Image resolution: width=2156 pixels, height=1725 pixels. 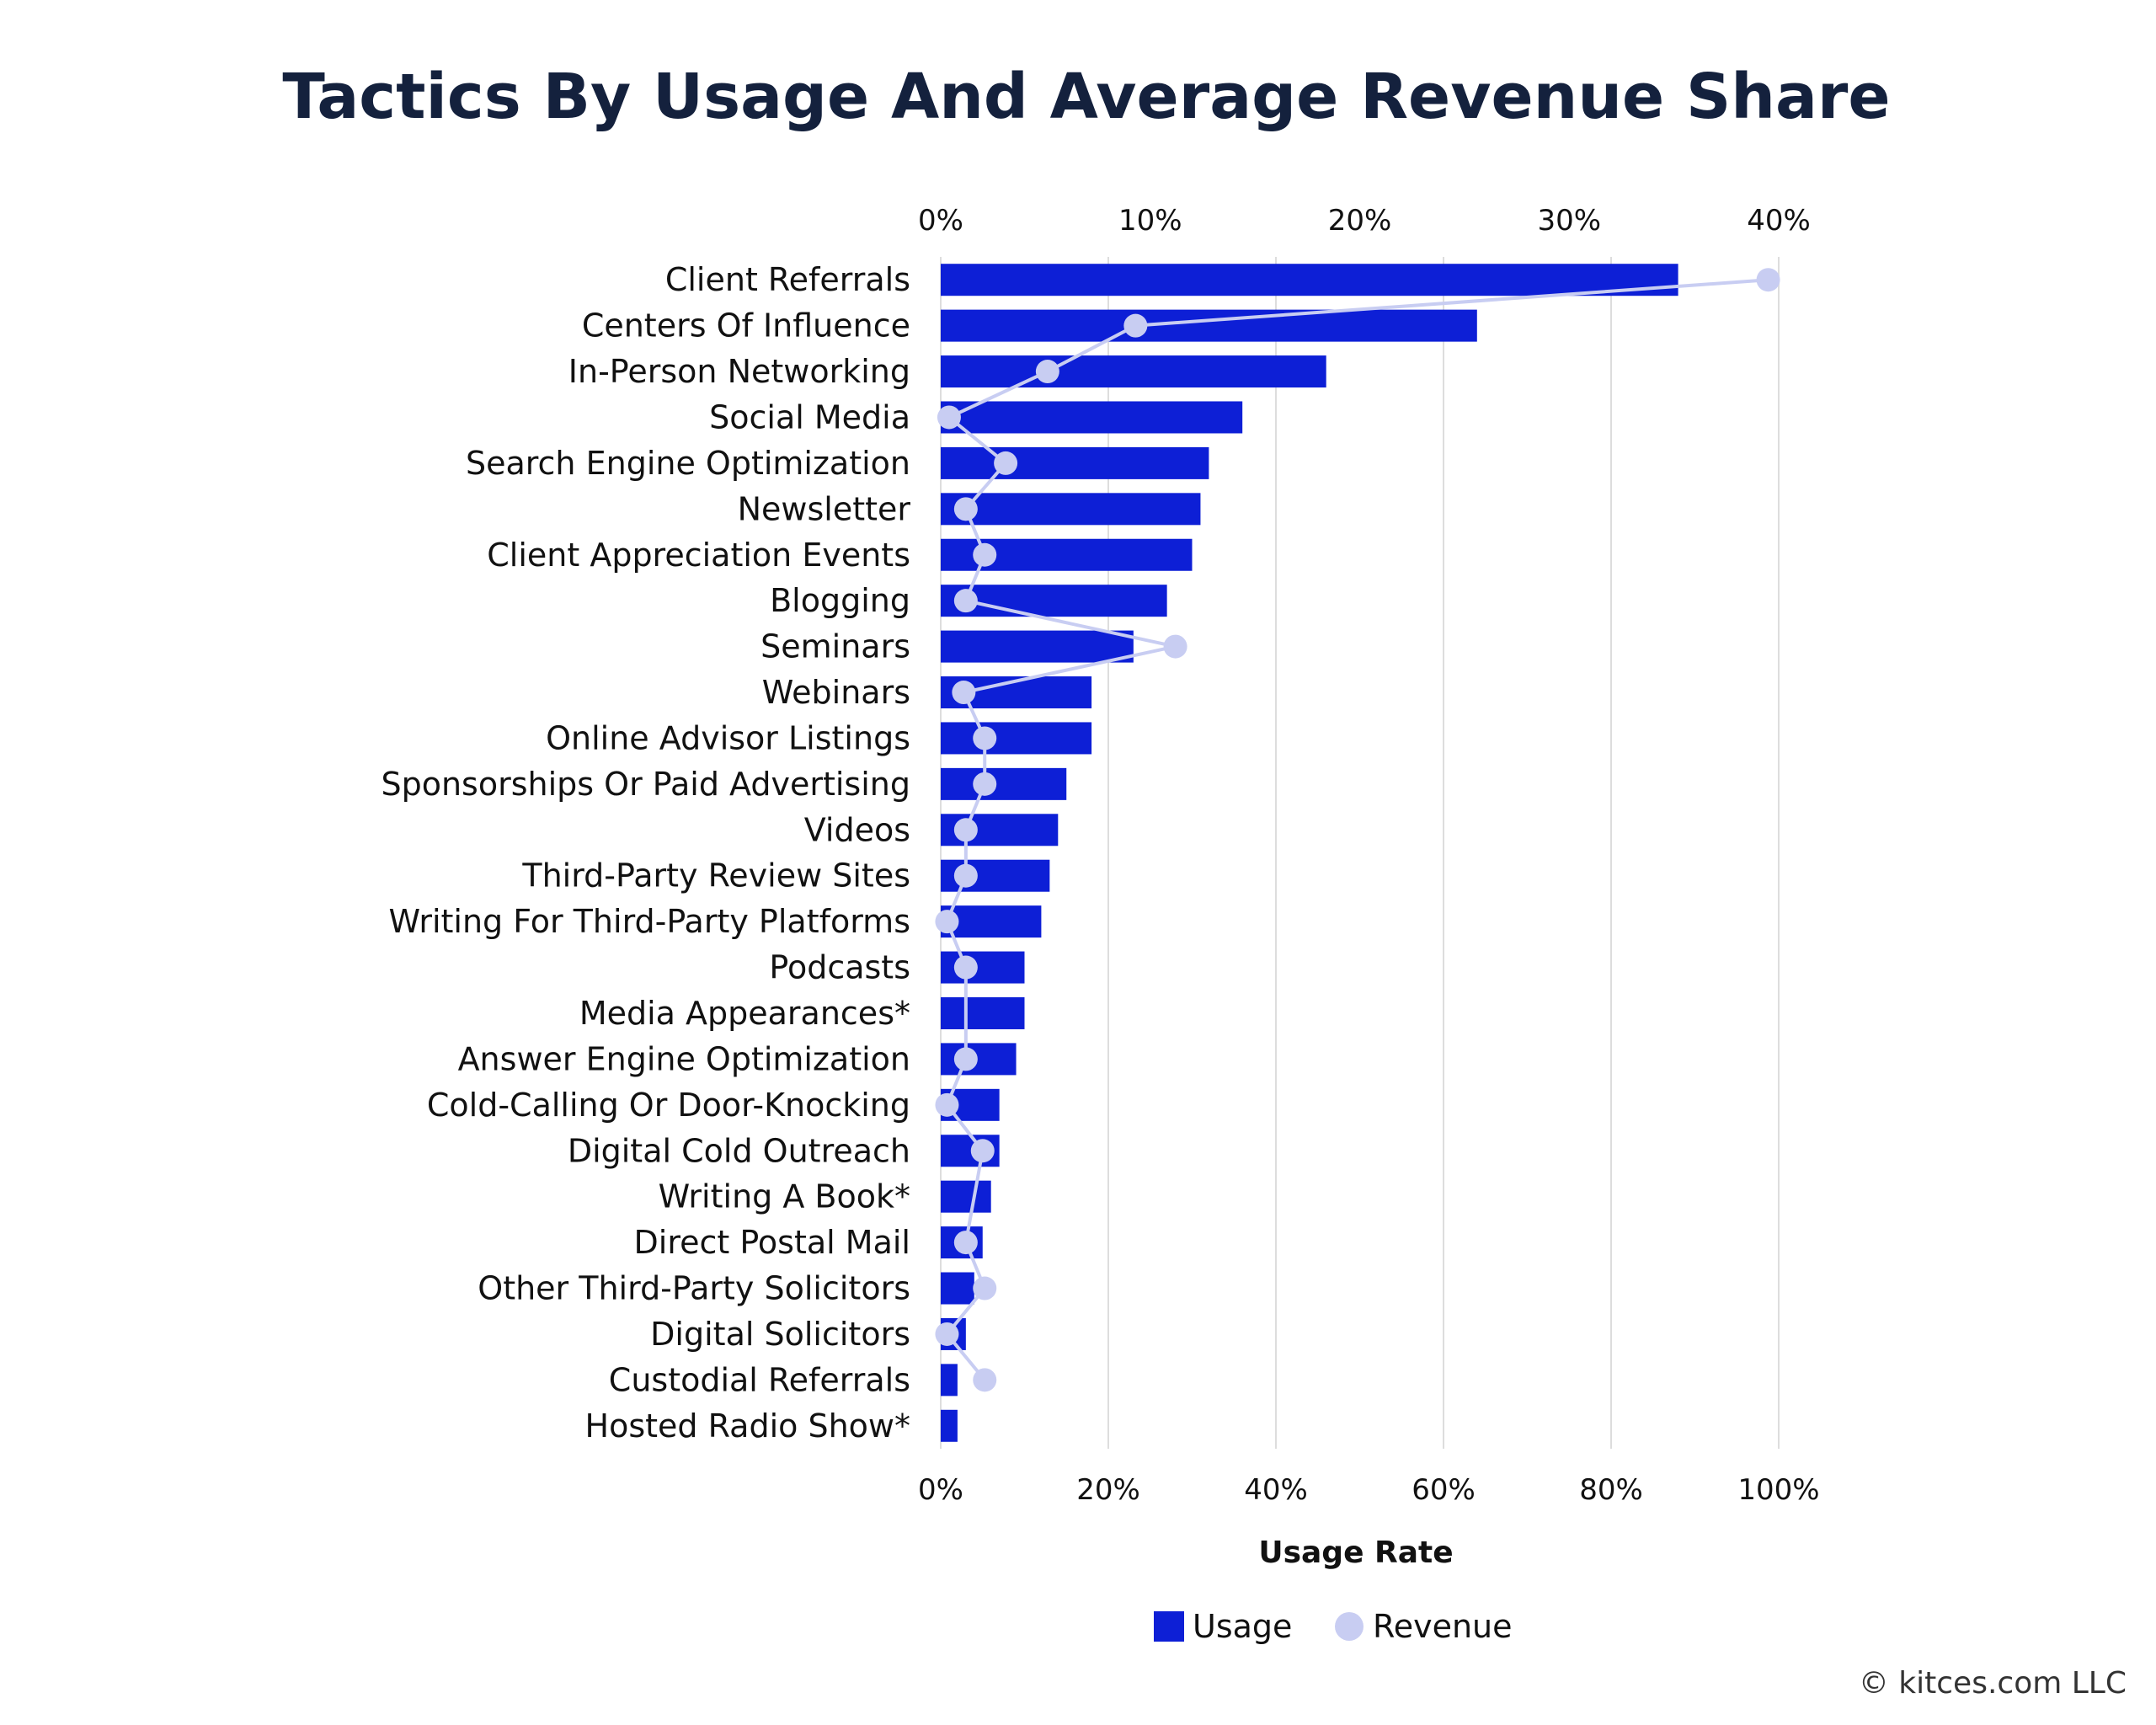 What do you see at coordinates (1242, 1626) in the screenshot?
I see `legend-usage-label: Usage` at bounding box center [1242, 1626].